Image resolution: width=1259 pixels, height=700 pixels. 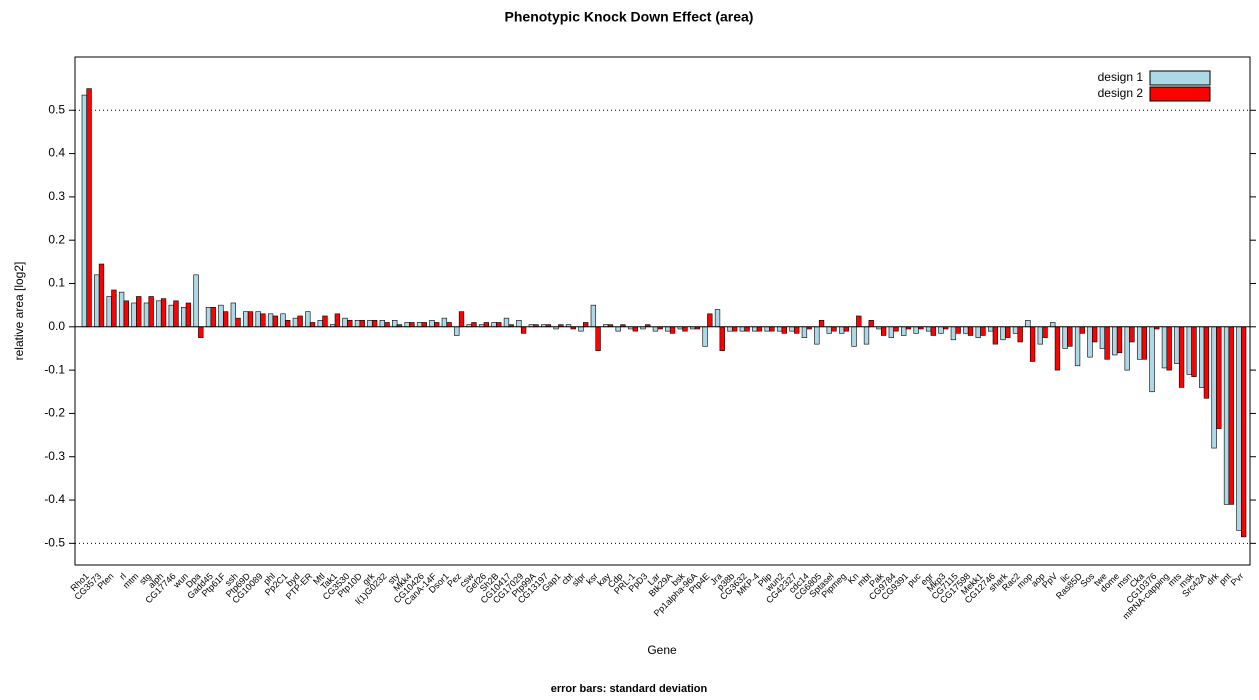 What do you see at coordinates (56, 239) in the screenshot?
I see `y-tick-label: 0.2` at bounding box center [56, 239].